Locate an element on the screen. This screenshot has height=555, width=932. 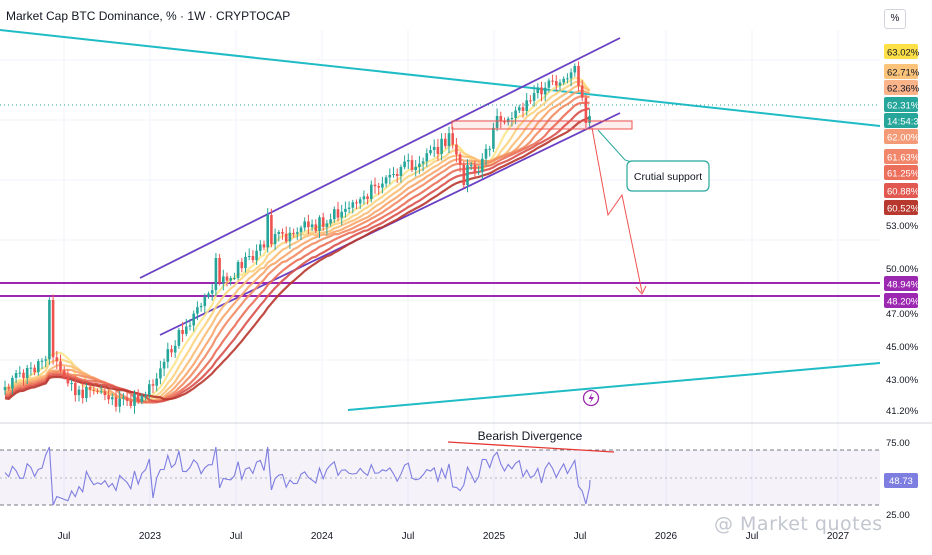
price-label: 48.20% is located at coordinates (903, 302).